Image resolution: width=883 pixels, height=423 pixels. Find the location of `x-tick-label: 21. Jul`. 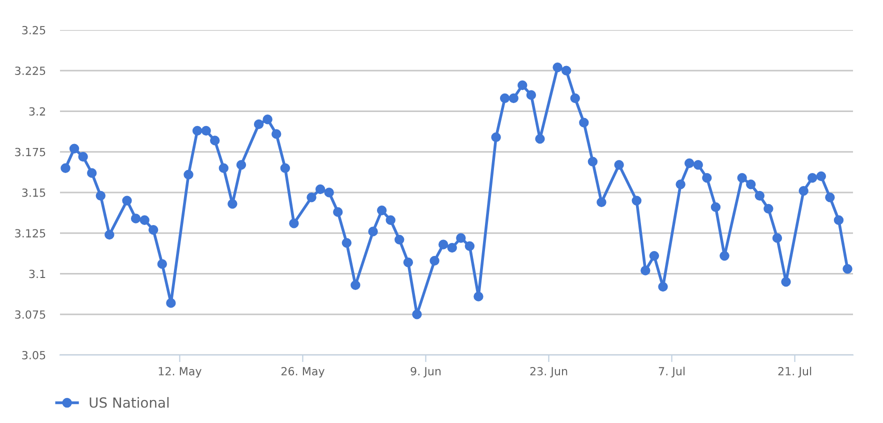

x-tick-label: 21. Jul is located at coordinates (795, 372).